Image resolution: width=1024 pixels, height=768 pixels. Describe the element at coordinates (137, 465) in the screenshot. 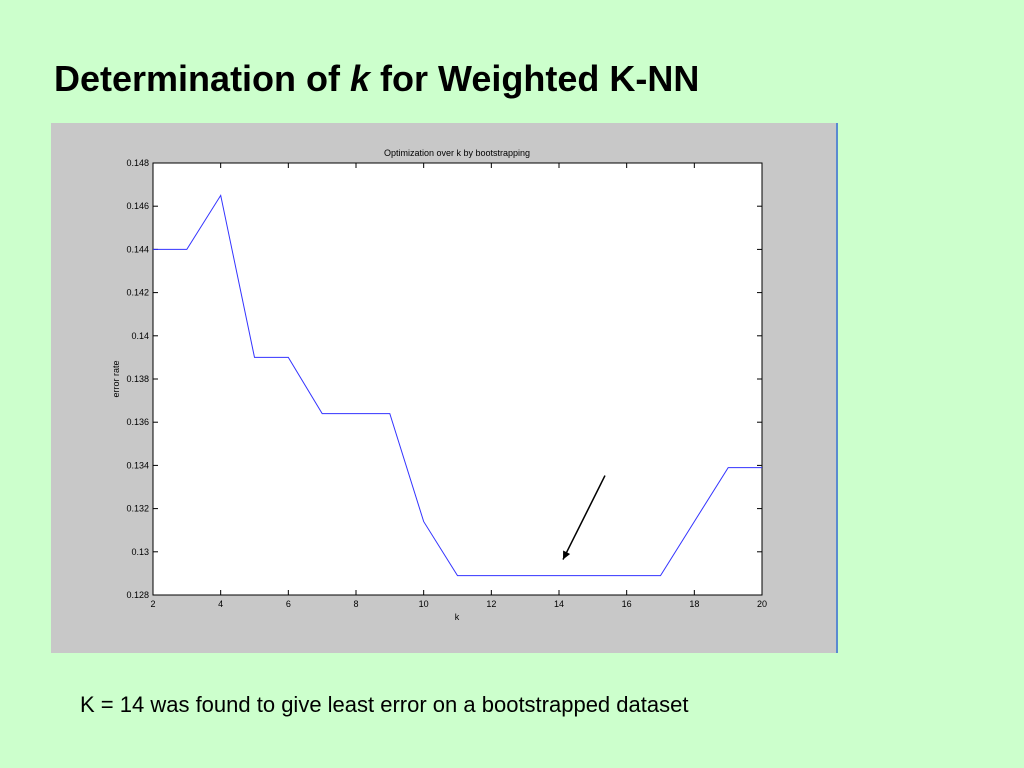

I see `y-tick-label: 0.134` at that location.